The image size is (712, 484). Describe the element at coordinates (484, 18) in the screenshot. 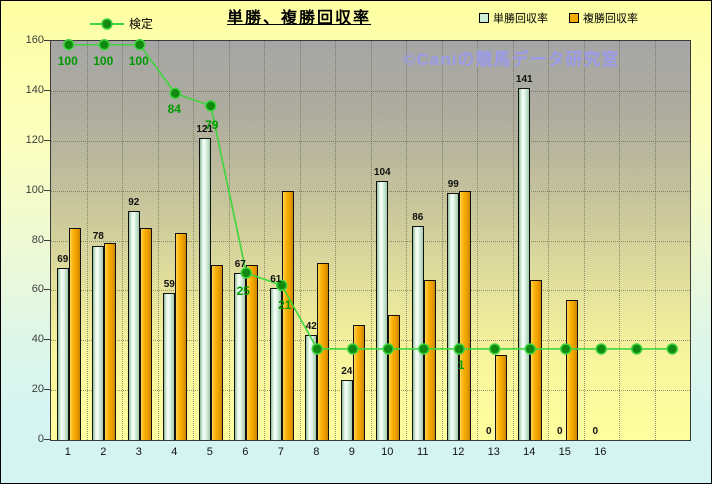

I see `tansho-swatch-icon` at that location.